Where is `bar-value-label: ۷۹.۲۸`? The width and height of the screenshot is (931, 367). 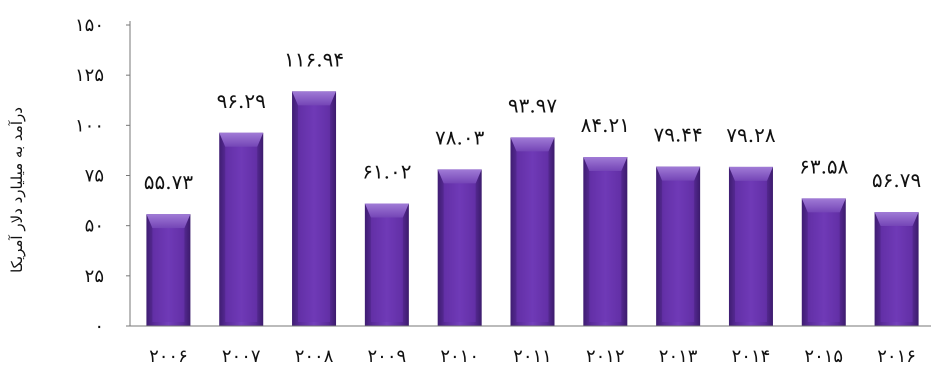
bar-value-label: ۷۹.۲۸ is located at coordinates (751, 135).